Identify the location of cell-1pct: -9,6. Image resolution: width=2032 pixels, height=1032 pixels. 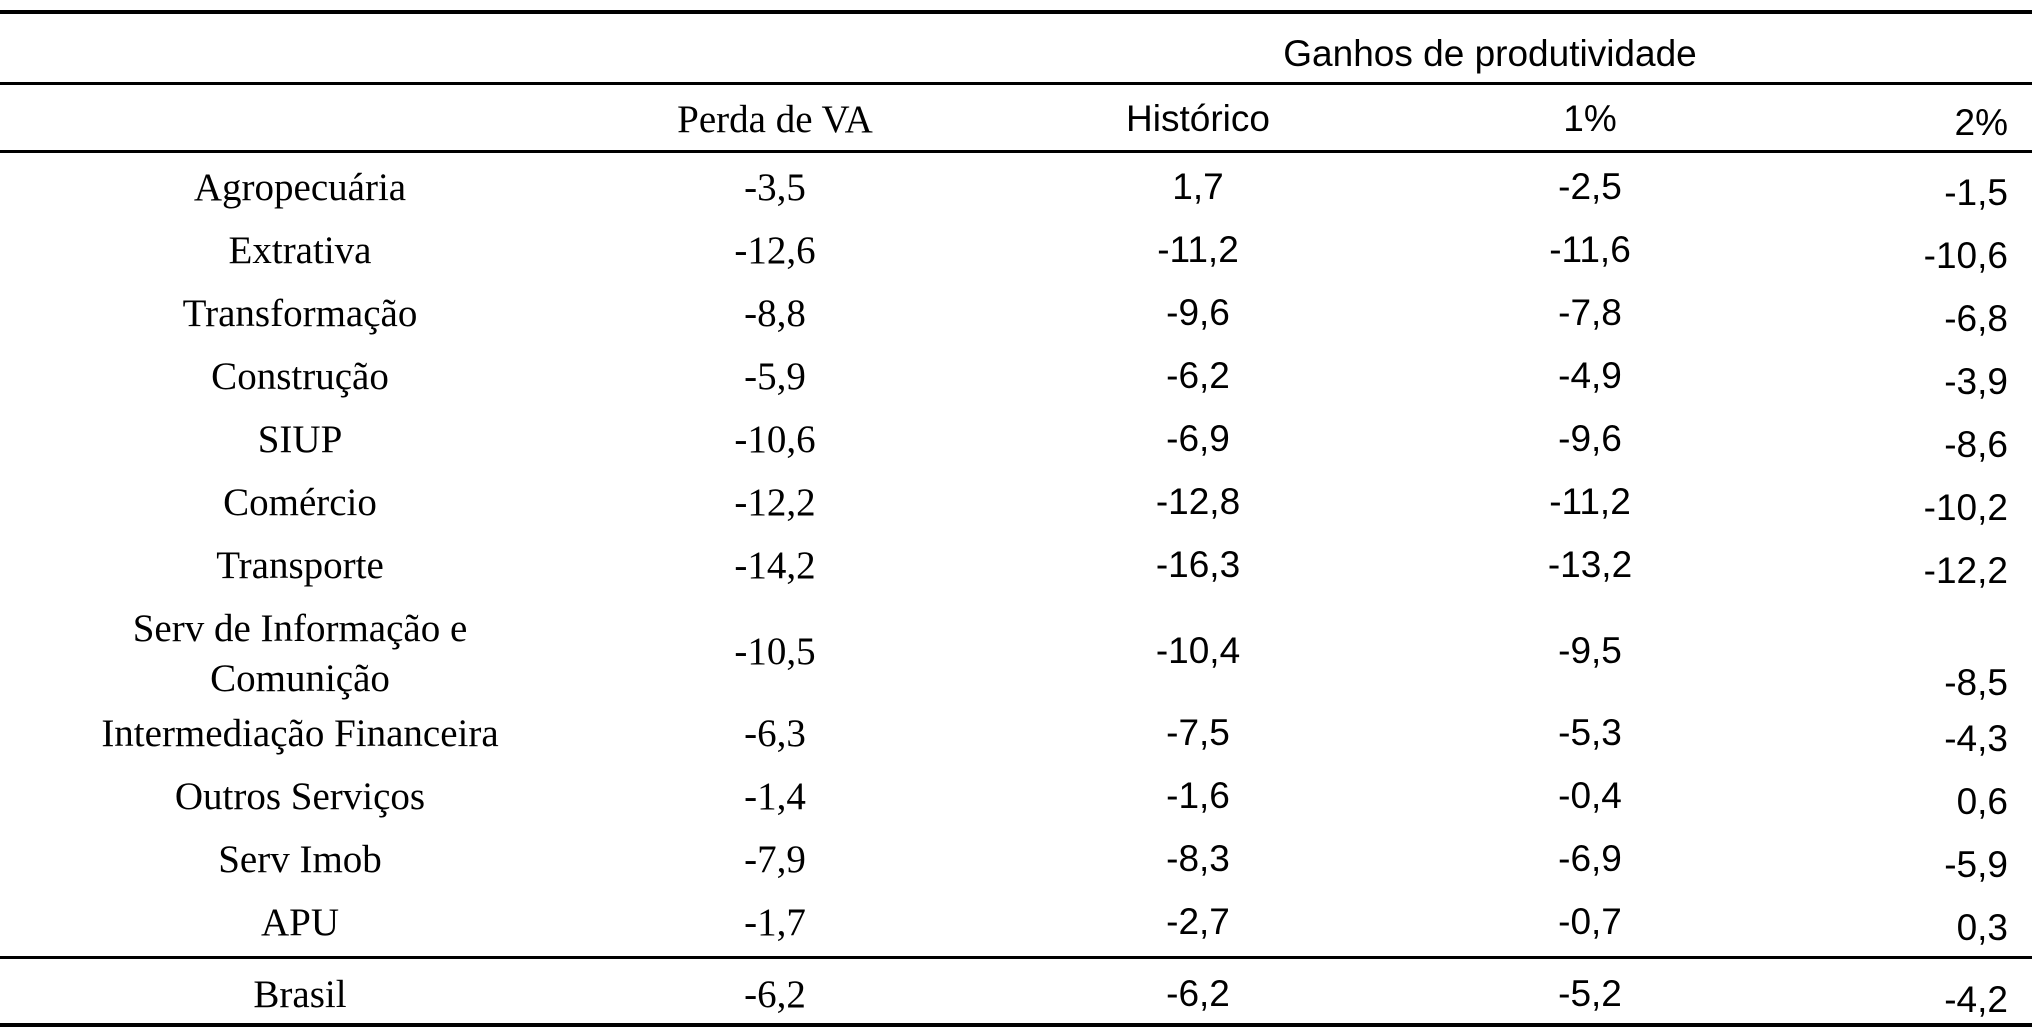
(1590, 438).